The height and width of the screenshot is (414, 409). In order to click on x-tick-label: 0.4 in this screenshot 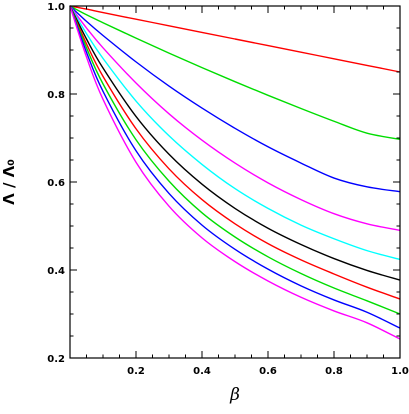, I will do `click(202, 371)`.